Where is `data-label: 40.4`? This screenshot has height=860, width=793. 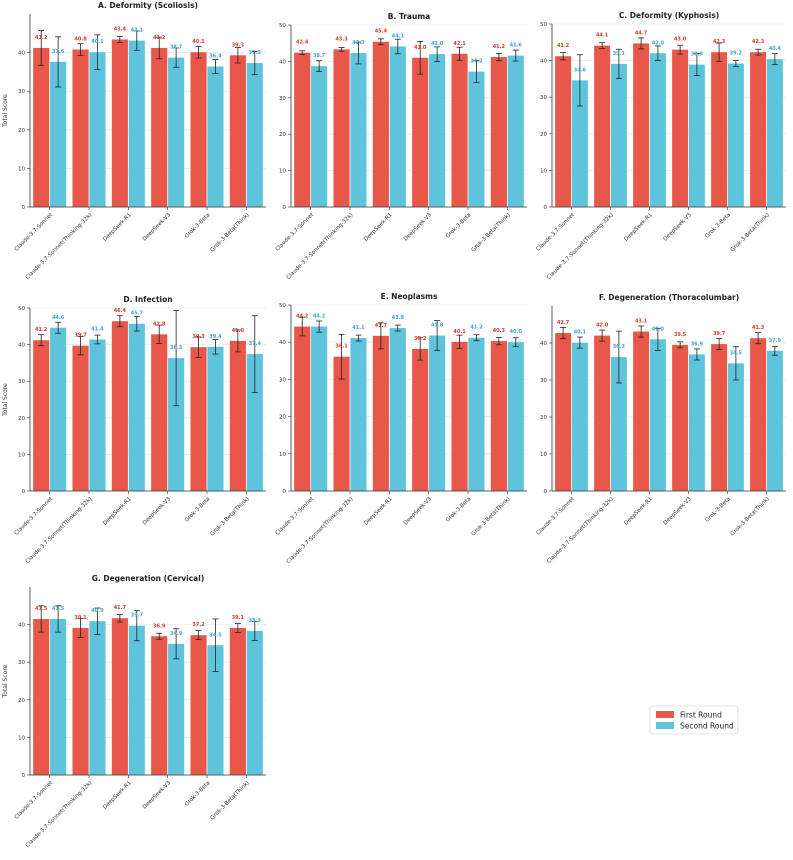
data-label: 40.4 is located at coordinates (775, 49).